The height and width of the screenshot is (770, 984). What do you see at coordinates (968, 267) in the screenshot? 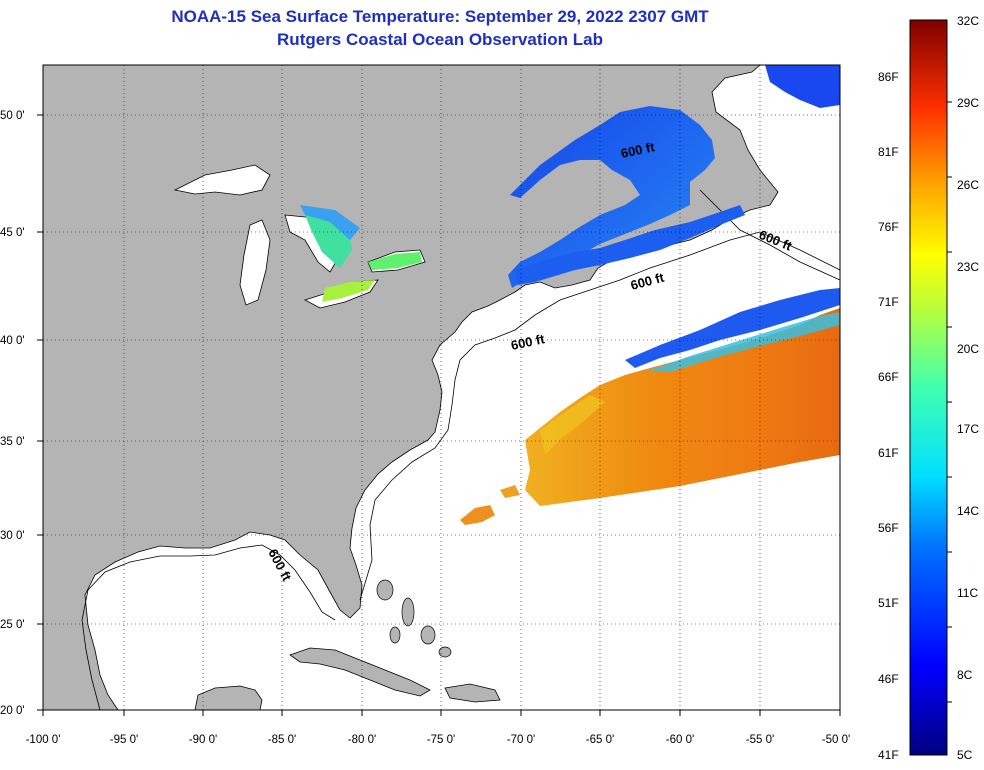
I see `colorbar-celsius-23: 23C` at bounding box center [968, 267].